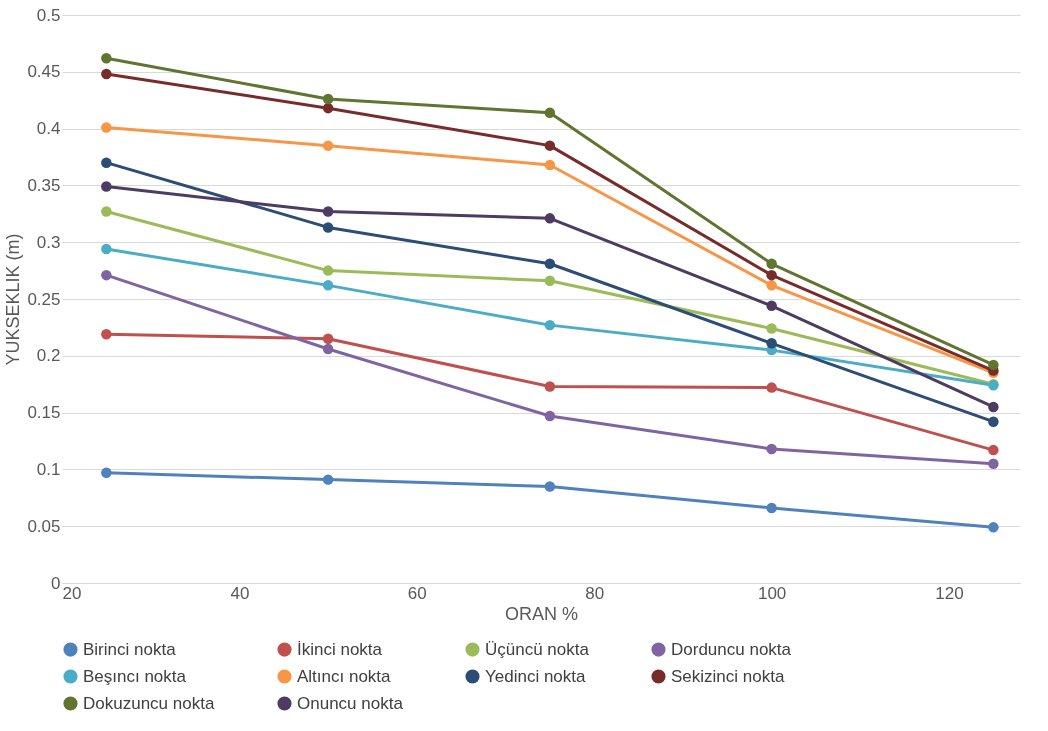 Image resolution: width=1048 pixels, height=731 pixels. Describe the element at coordinates (350, 703) in the screenshot. I see `legend-label: Onuncu nokta` at that location.